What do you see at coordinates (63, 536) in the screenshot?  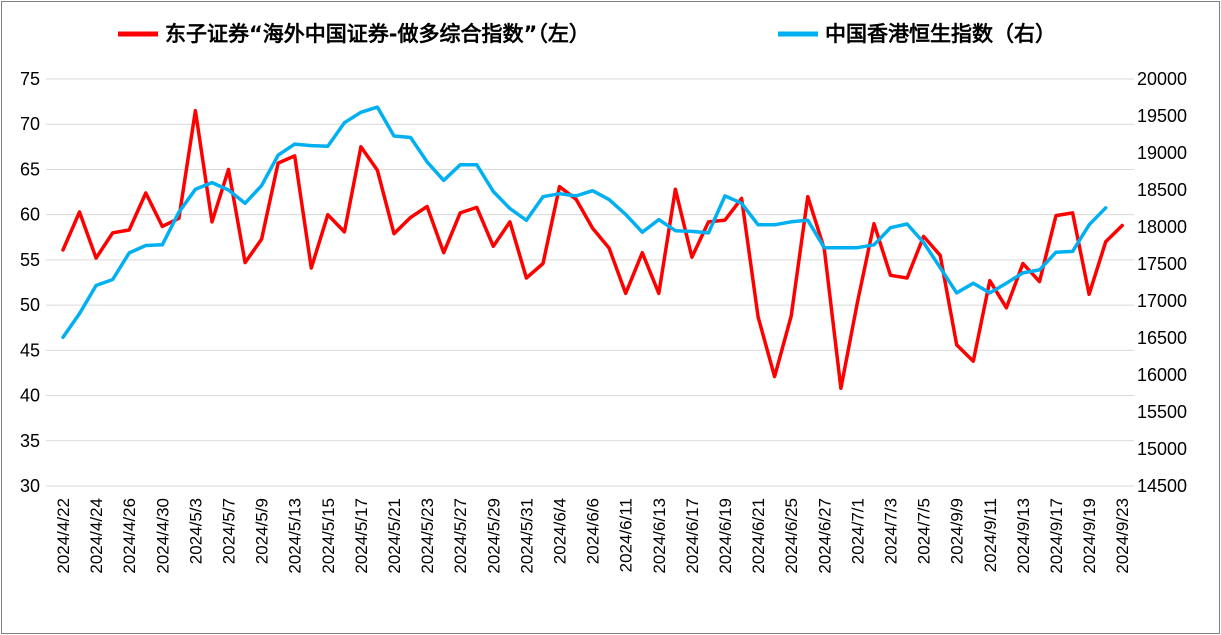 I see `x-tick-label: 2024/4/22` at bounding box center [63, 536].